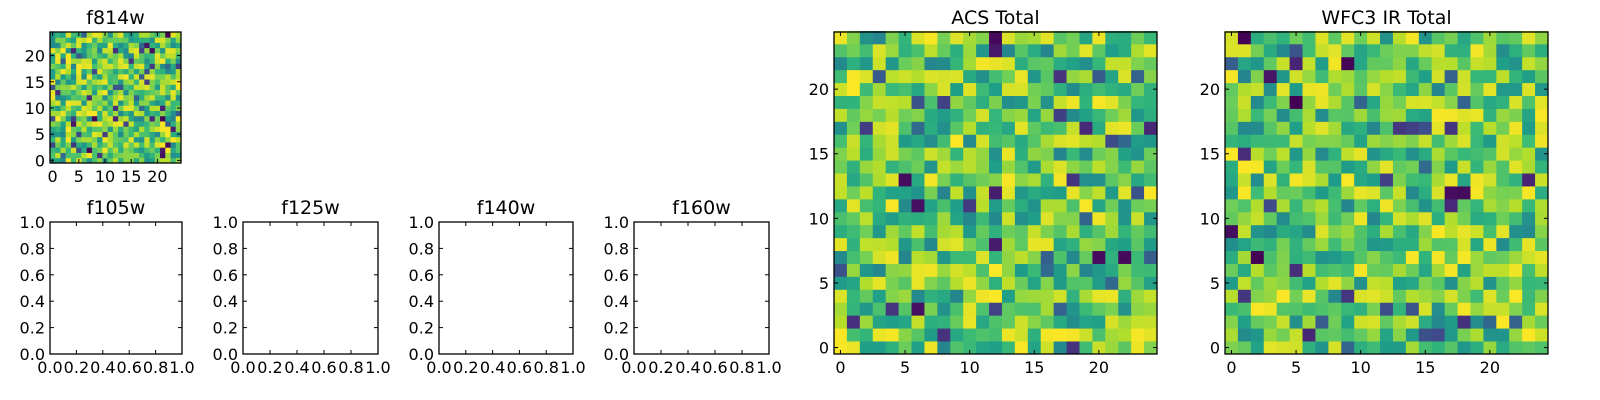 The height and width of the screenshot is (400, 1600). Describe the element at coordinates (1099, 367) in the screenshot. I see `x-tick-label: 20` at that location.